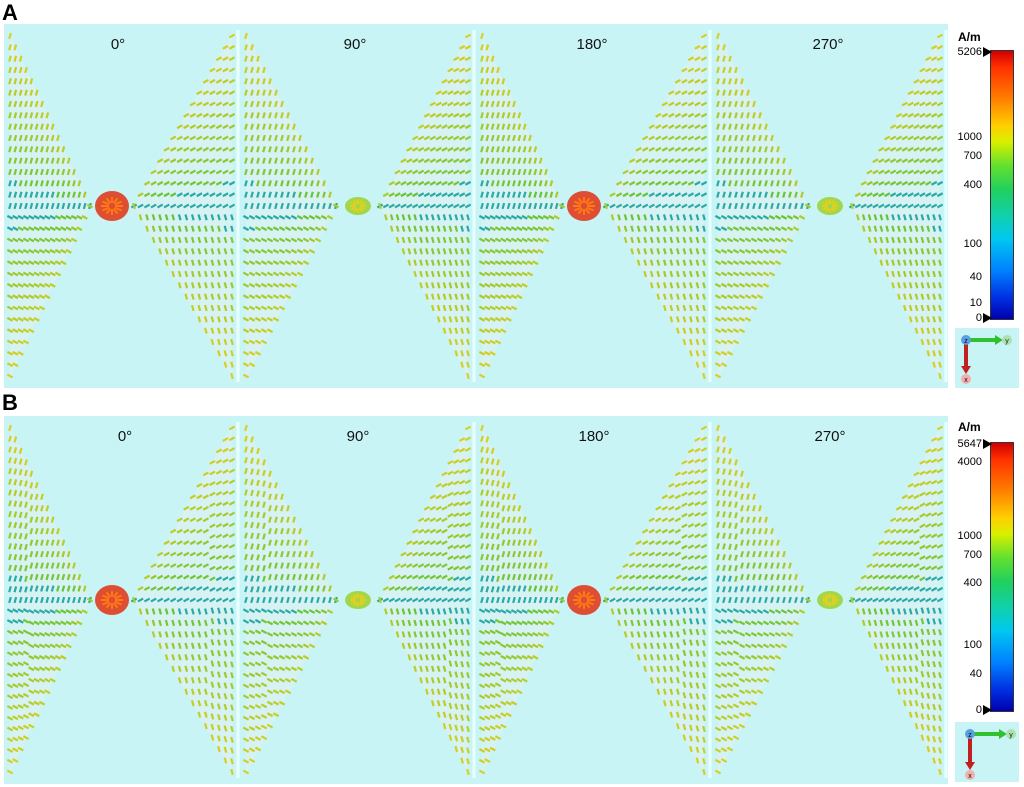 Image resolution: width=1024 pixels, height=787 pixels. Describe the element at coordinates (972, 583) in the screenshot. I see `panel-b-tick: 400` at that location.